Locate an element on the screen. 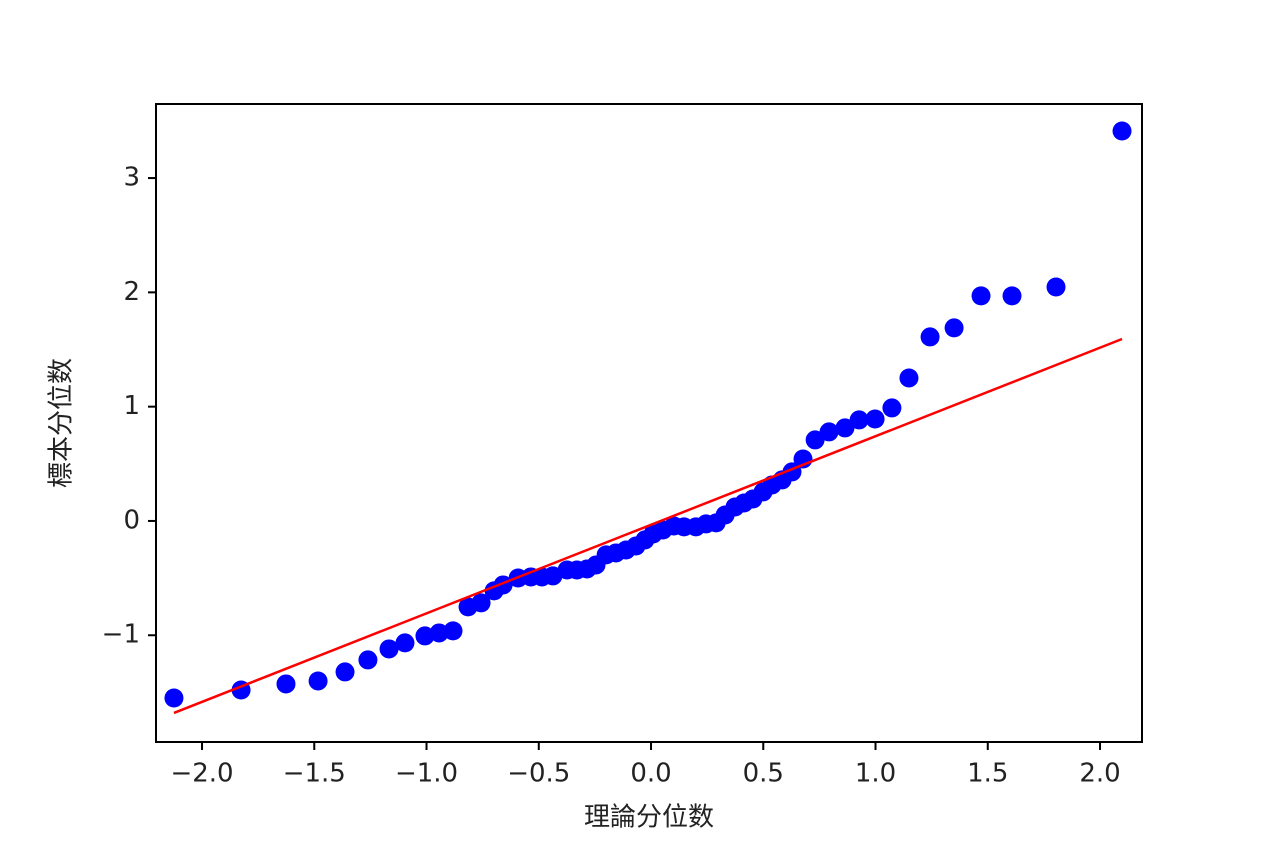  x-tick-label: 0.0 is located at coordinates (650, 774).